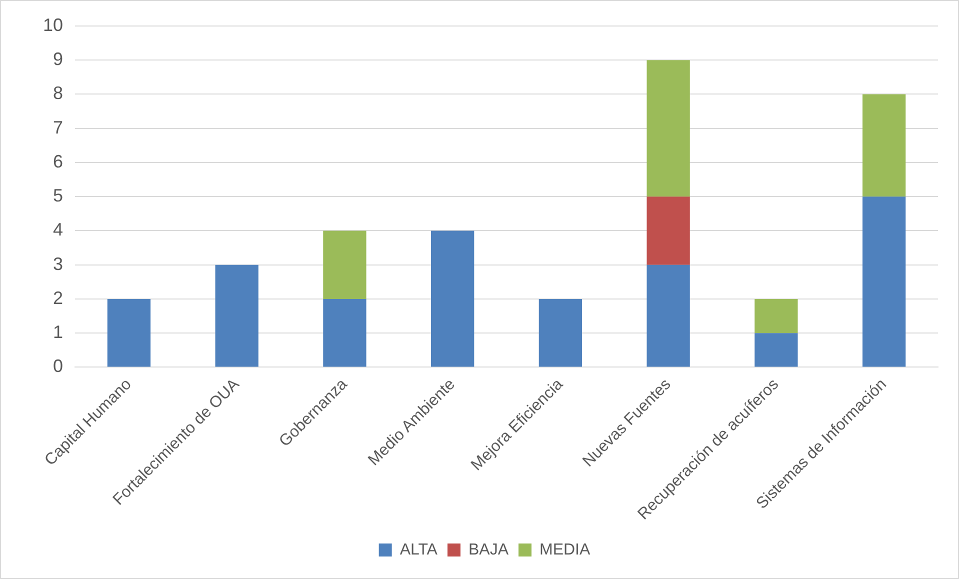 The image size is (959, 579). What do you see at coordinates (488, 549) in the screenshot?
I see `legend-label: BAJA` at bounding box center [488, 549].